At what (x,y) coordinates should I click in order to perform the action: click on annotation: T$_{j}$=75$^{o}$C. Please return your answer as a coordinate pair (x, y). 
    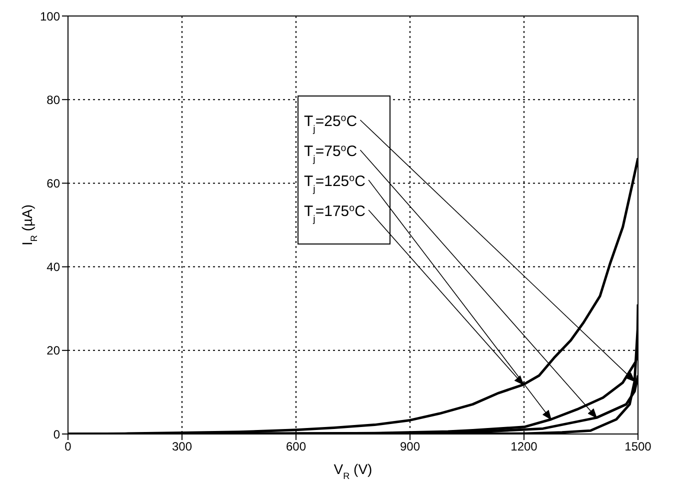
    Looking at the image, I should click on (331, 153).